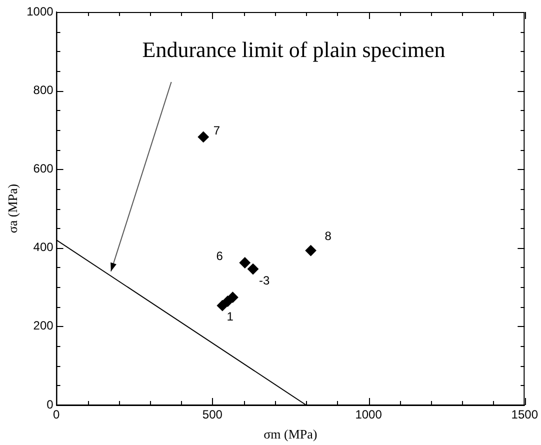 Image resolution: width=541 pixels, height=445 pixels. I want to click on y-tick-label: 800, so click(43, 89).